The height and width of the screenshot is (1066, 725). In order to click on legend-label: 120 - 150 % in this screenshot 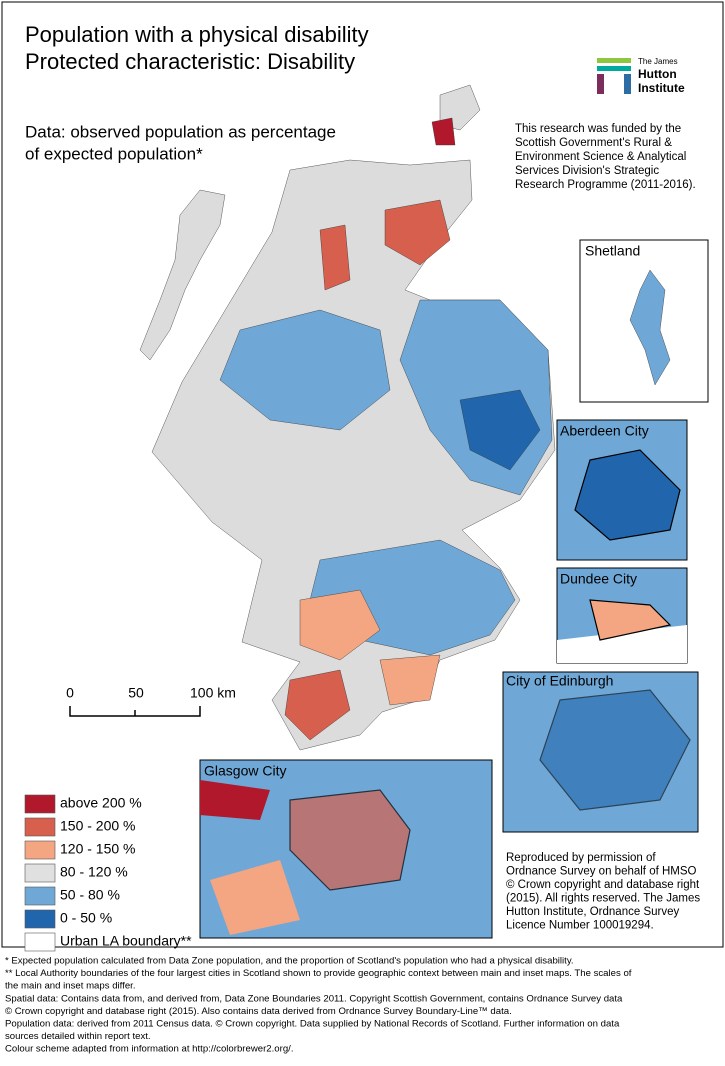, I will do `click(98, 849)`.